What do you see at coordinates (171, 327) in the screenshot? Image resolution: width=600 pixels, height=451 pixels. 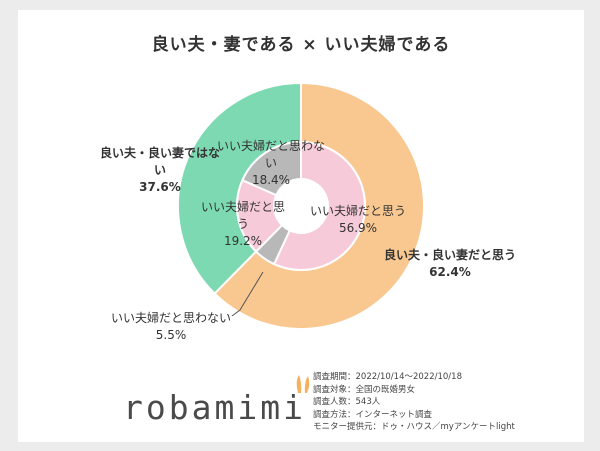 I see `label-inner-pos-no: いい夫婦だと思わない 5.5%` at bounding box center [171, 327].